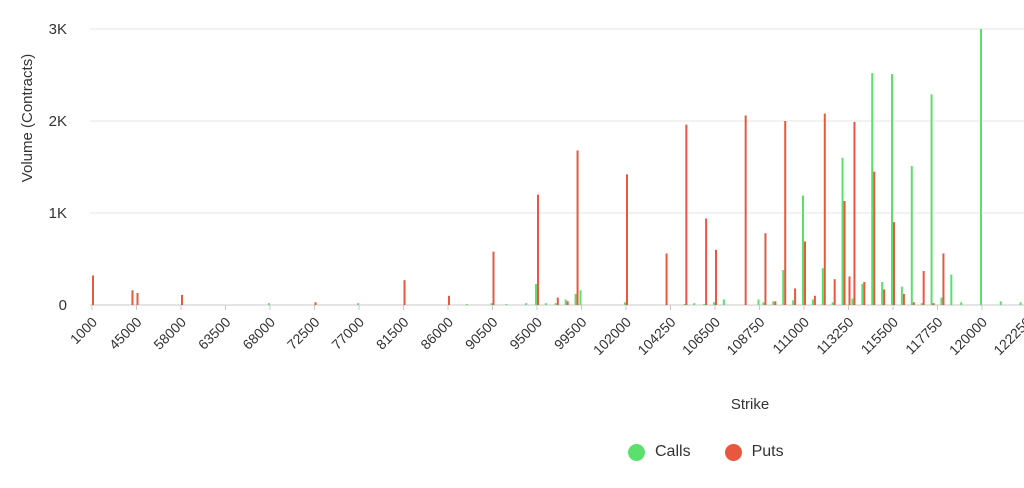  What do you see at coordinates (706, 452) in the screenshot?
I see `legend: Calls Puts` at bounding box center [706, 452].